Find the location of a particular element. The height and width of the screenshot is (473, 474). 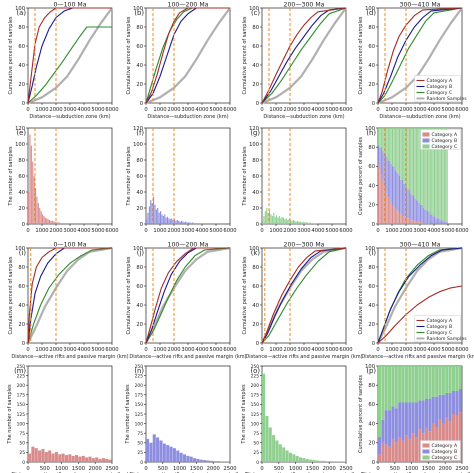

x-tick-label: 3000 is located at coordinates (69, 350).